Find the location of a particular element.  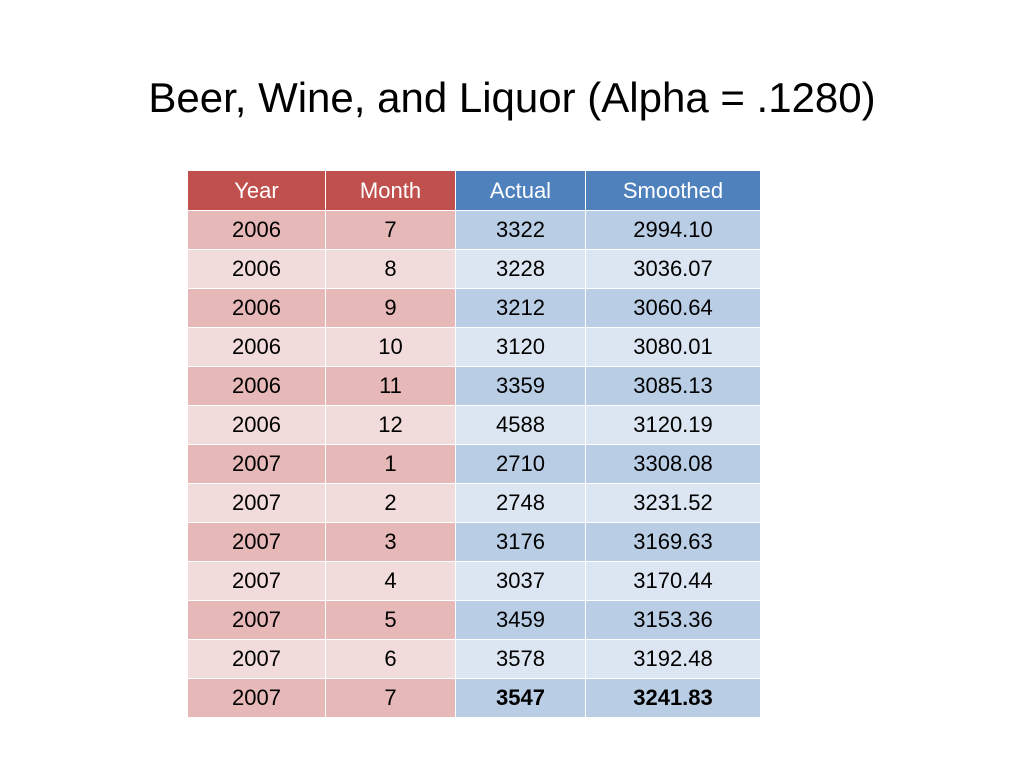

table-row: 2007 6 3578 3192.48 is located at coordinates (474, 659).